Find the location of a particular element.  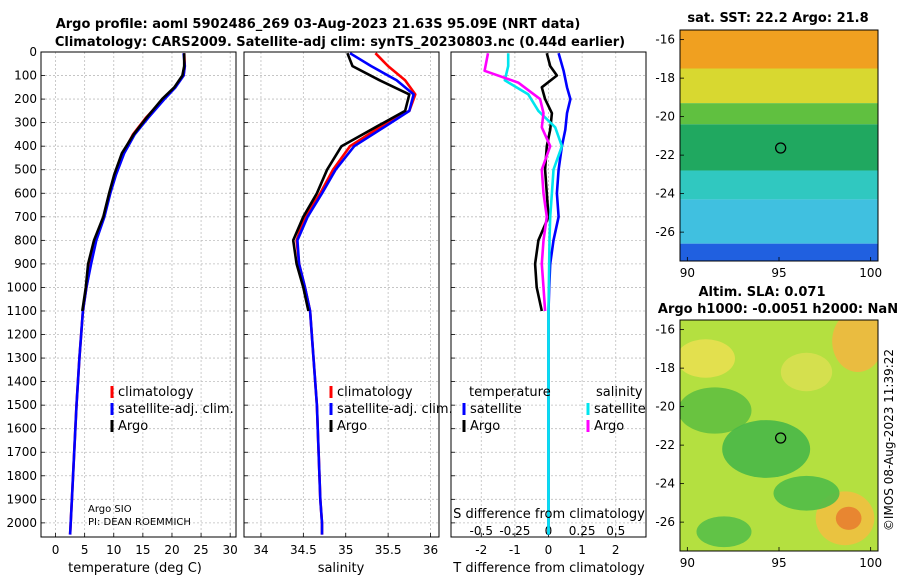

map-field is located at coordinates (779, 145).